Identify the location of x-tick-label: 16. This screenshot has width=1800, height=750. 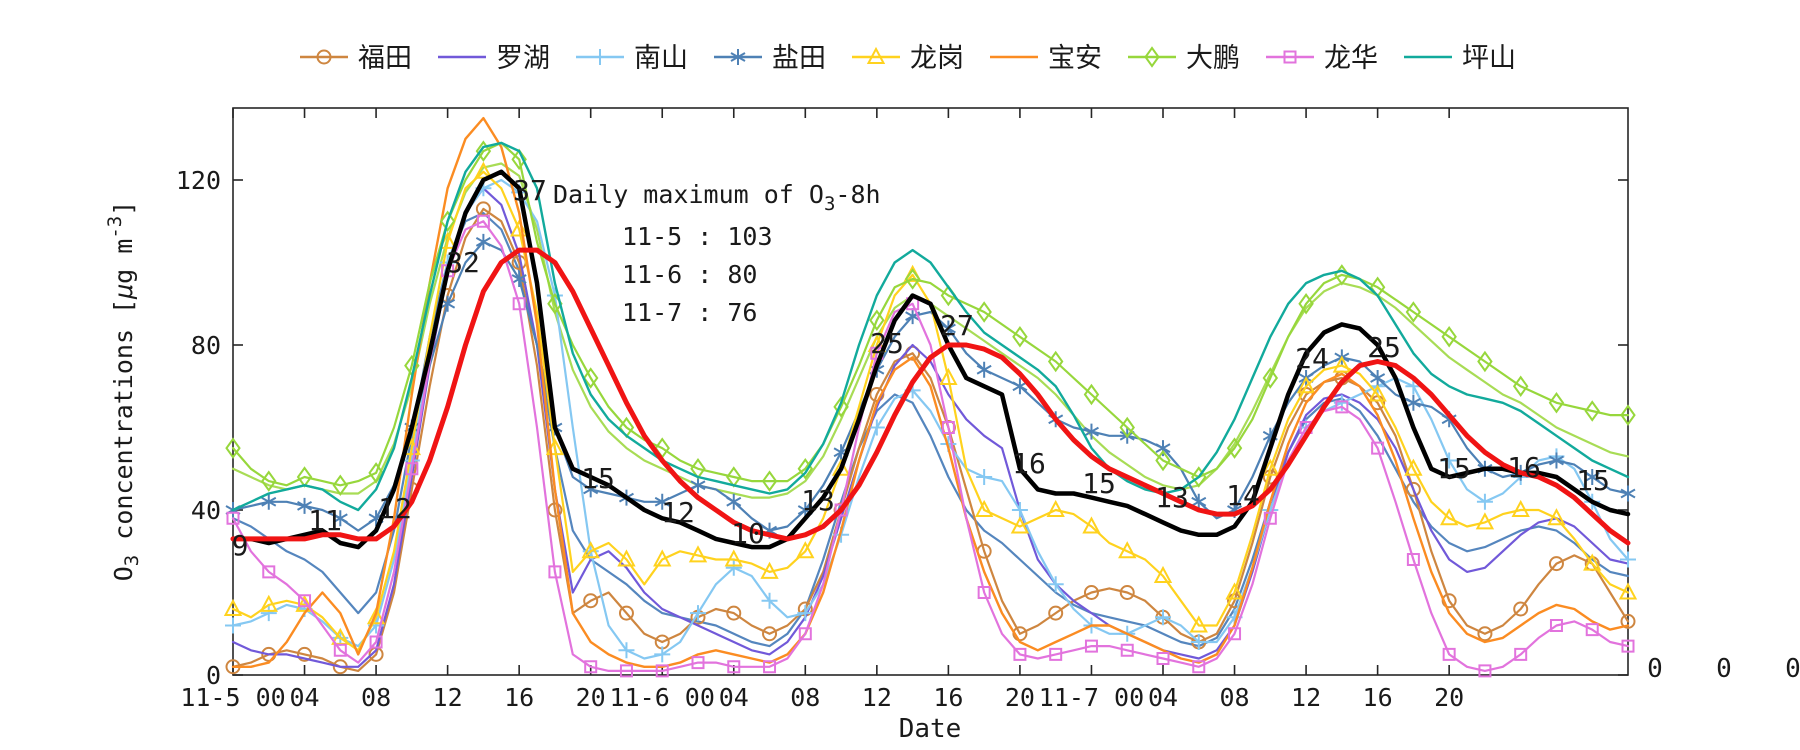
(948, 697).